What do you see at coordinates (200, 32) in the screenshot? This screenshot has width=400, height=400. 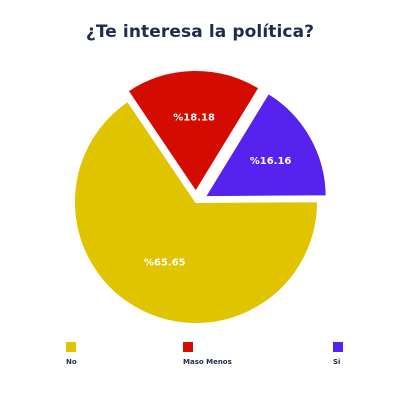 I see `chart-title: ¿Te interesa la política?` at bounding box center [200, 32].